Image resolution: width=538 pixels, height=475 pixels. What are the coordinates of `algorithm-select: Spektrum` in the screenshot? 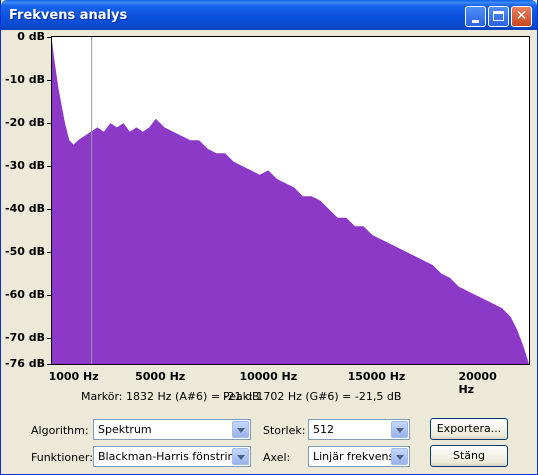 It's located at (172, 429).